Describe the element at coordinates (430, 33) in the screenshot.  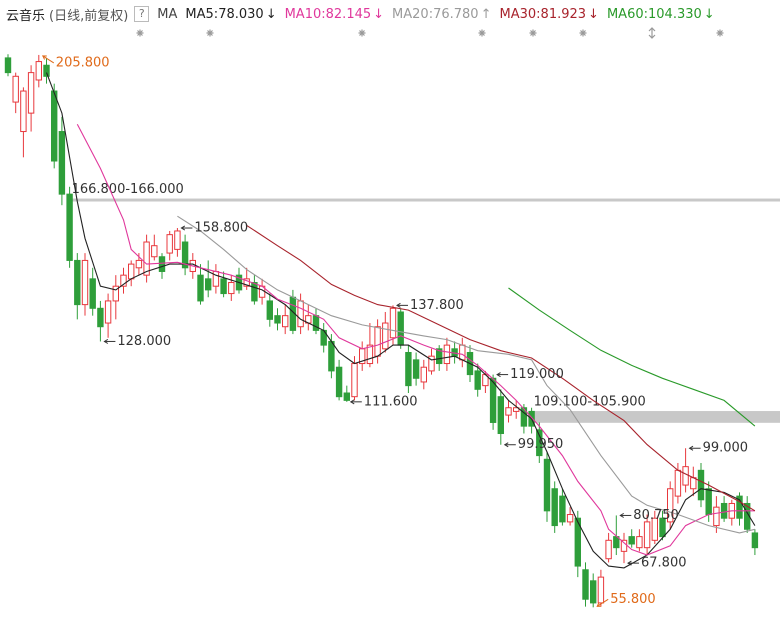
I see `event-markers` at that location.